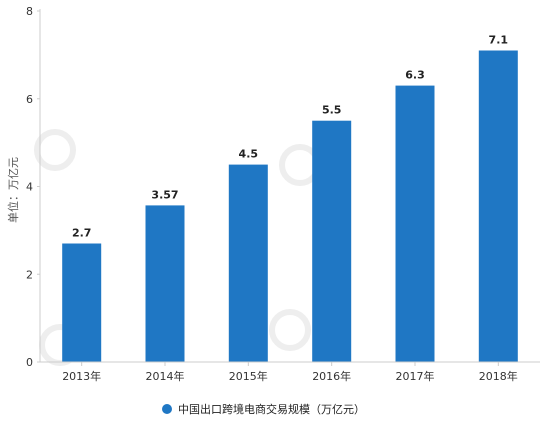  Describe the element at coordinates (248, 376) in the screenshot. I see `x-tick-label-3: 2015年` at that location.